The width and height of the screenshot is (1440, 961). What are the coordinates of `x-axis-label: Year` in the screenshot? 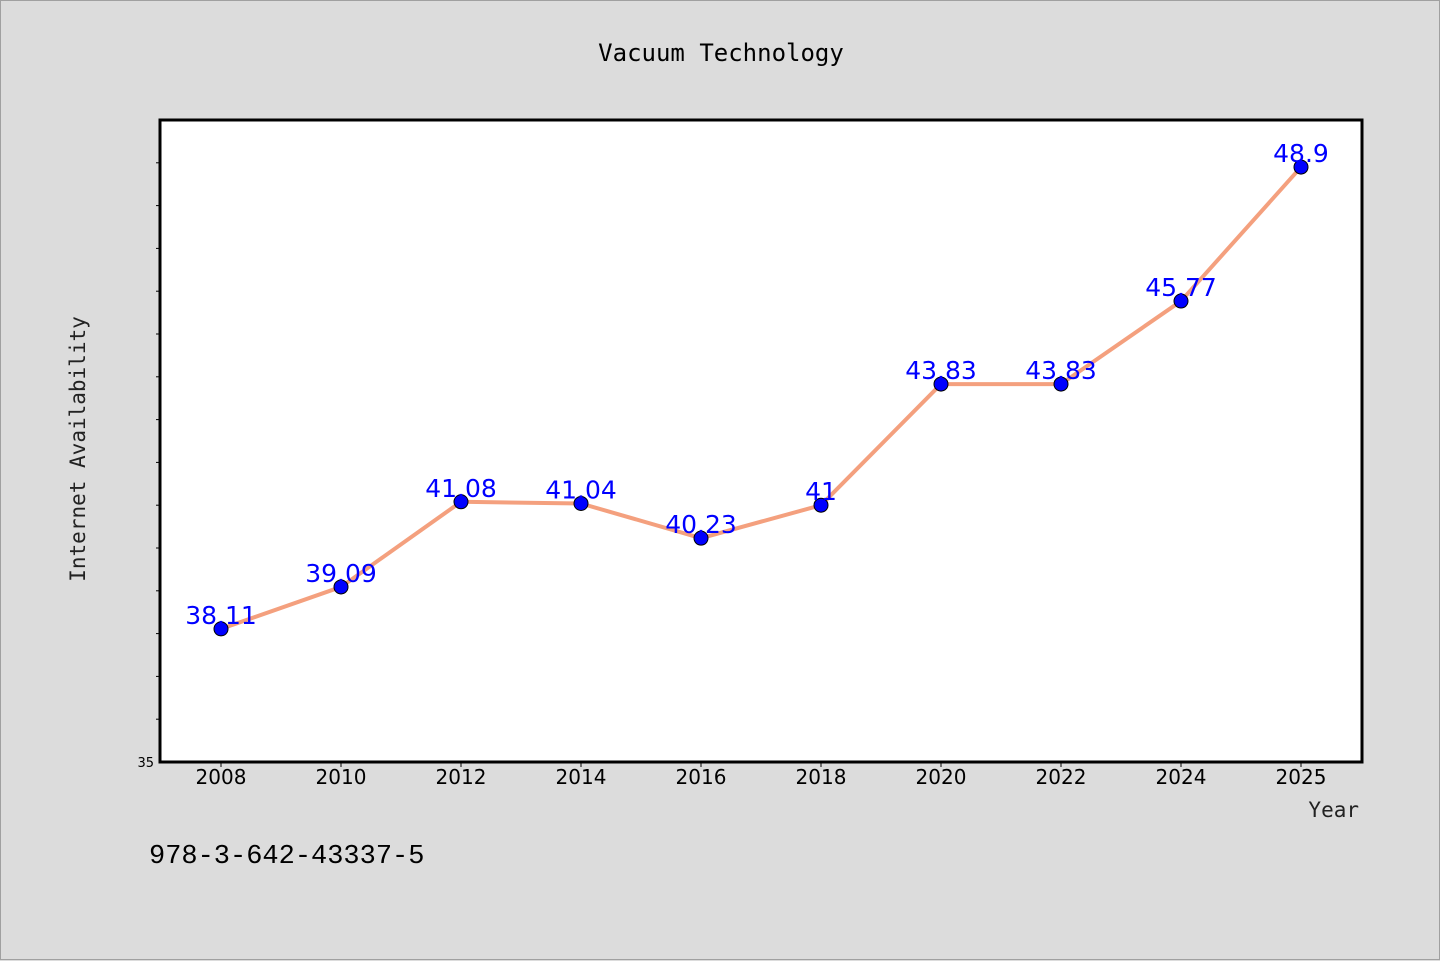 It's located at (1333, 810).